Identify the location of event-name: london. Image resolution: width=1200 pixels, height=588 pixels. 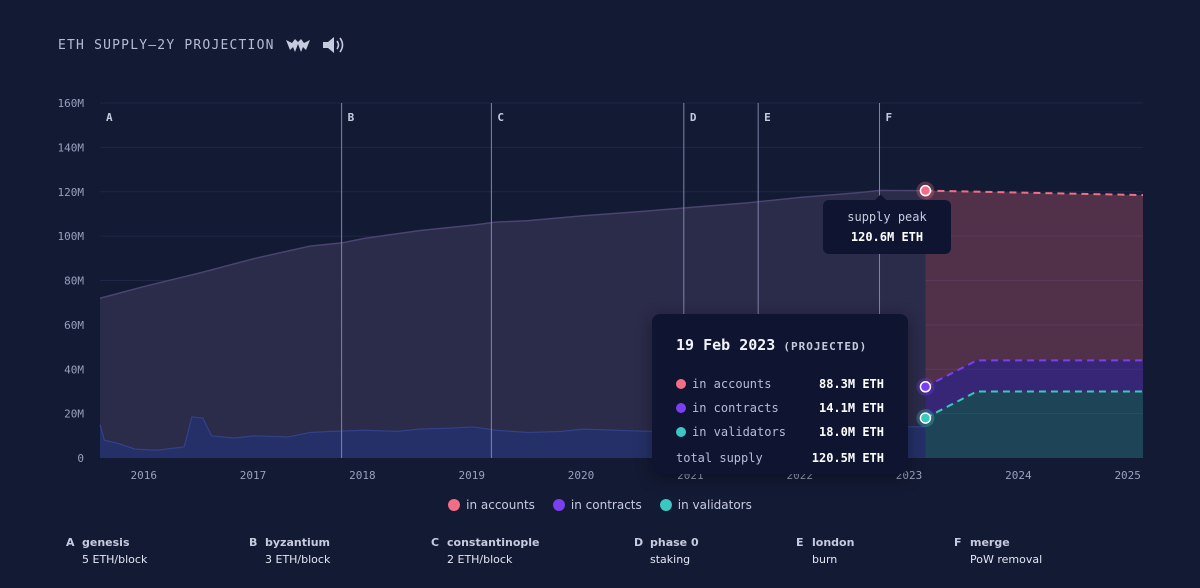
(833, 542).